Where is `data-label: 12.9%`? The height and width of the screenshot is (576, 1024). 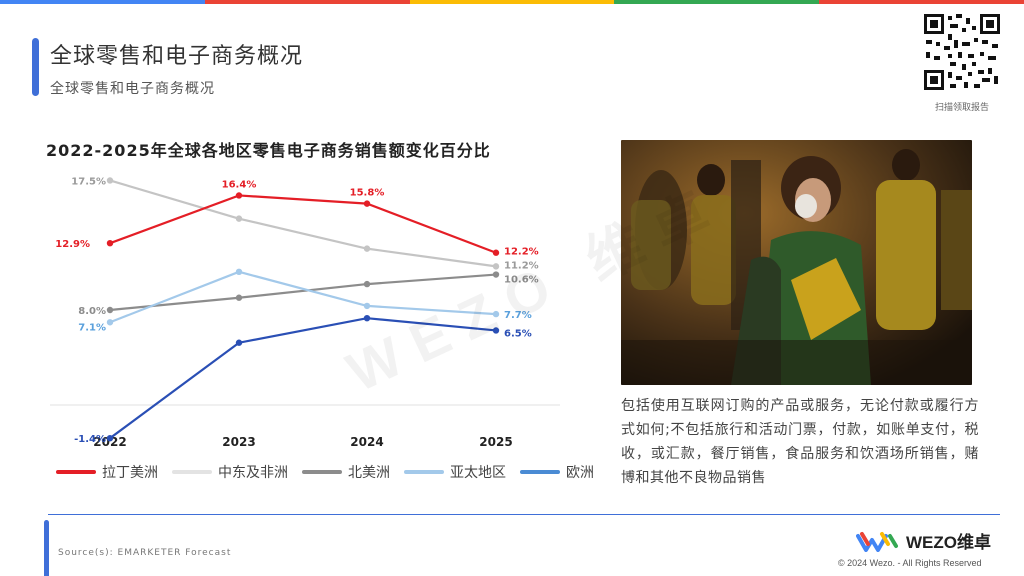 data-label: 12.9% is located at coordinates (72, 244).